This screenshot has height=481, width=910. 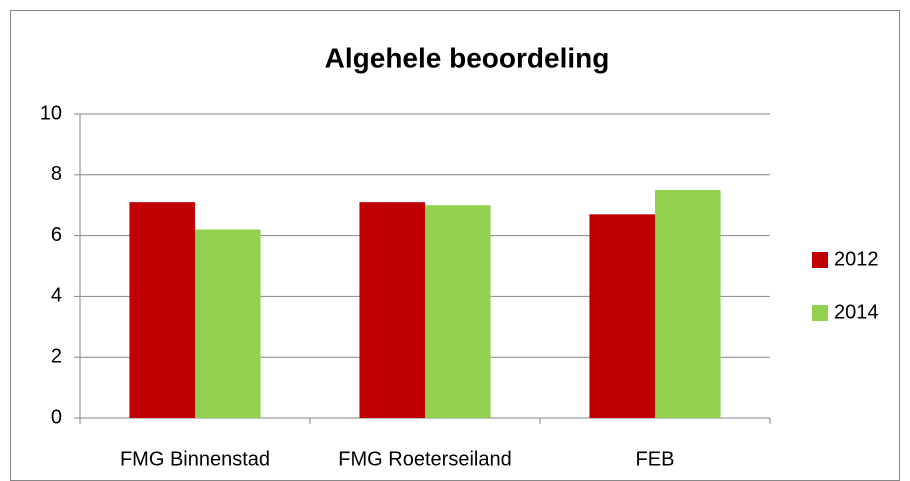 What do you see at coordinates (56, 235) in the screenshot?
I see `y-tick-label: 6` at bounding box center [56, 235].